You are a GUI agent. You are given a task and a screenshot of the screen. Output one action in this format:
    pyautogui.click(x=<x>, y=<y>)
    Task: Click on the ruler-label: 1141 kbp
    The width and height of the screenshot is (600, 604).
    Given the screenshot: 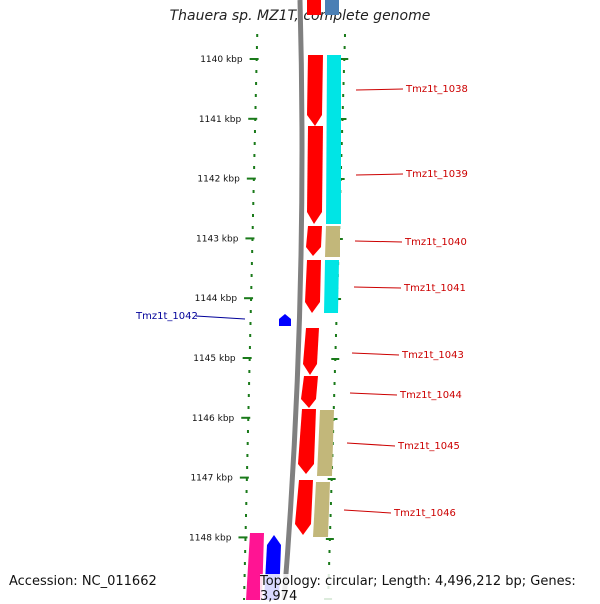 What is the action you would take?
    pyautogui.click(x=220, y=120)
    